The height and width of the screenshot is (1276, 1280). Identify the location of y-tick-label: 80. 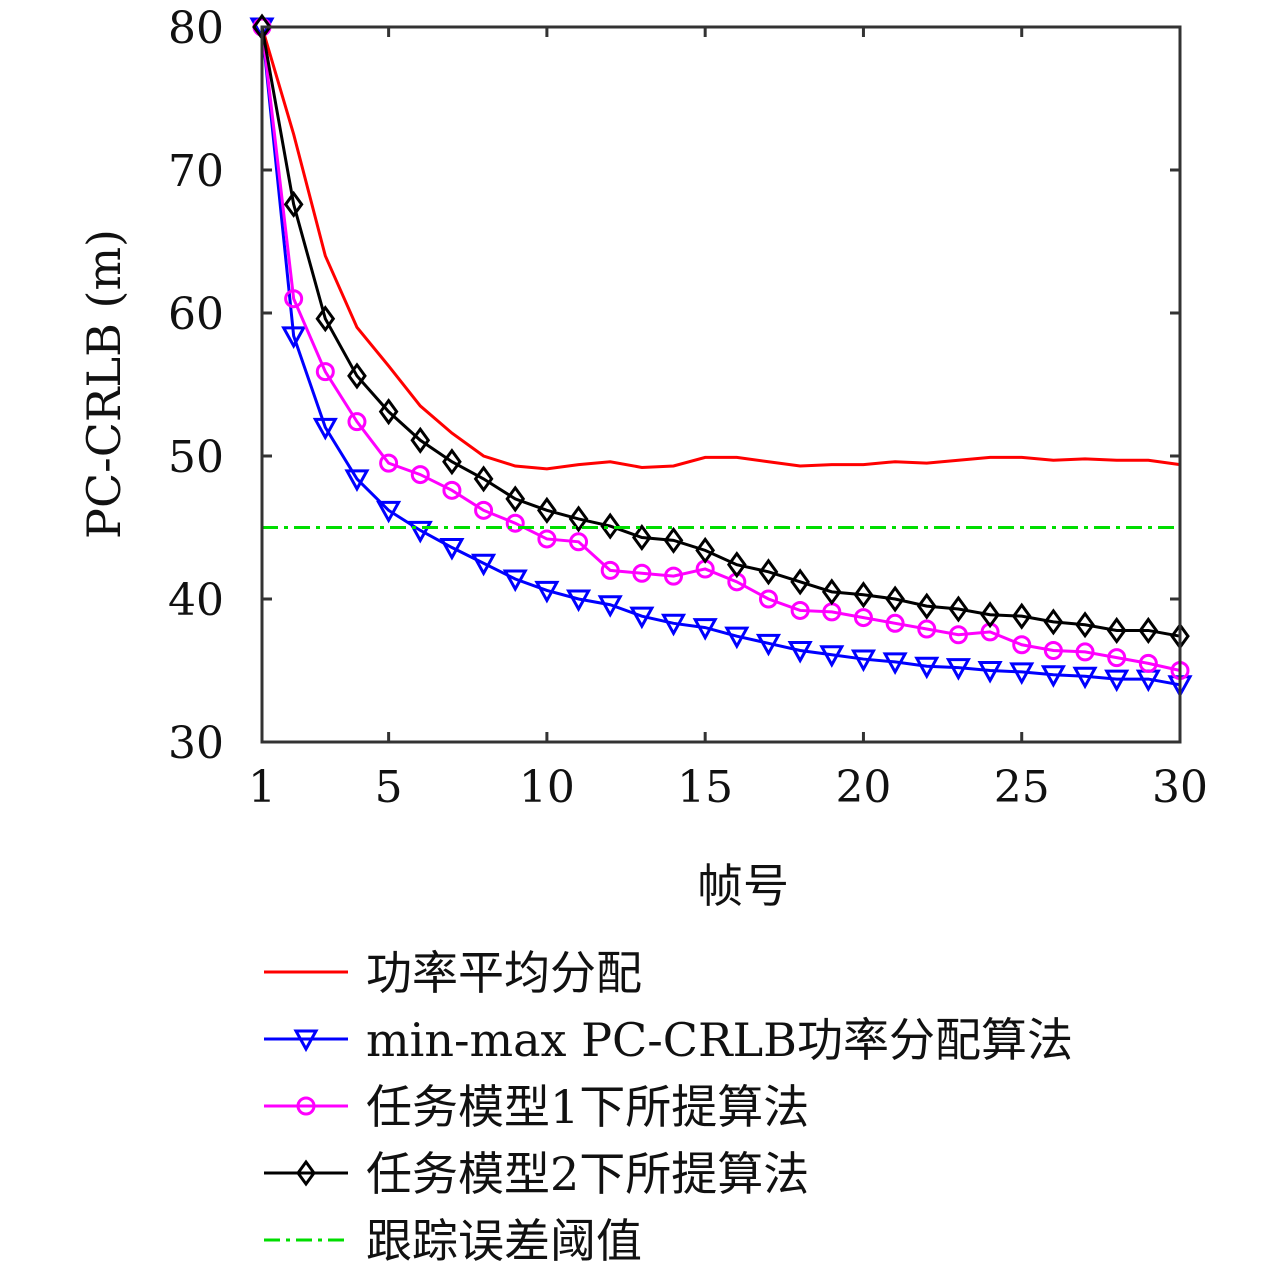
(196, 28).